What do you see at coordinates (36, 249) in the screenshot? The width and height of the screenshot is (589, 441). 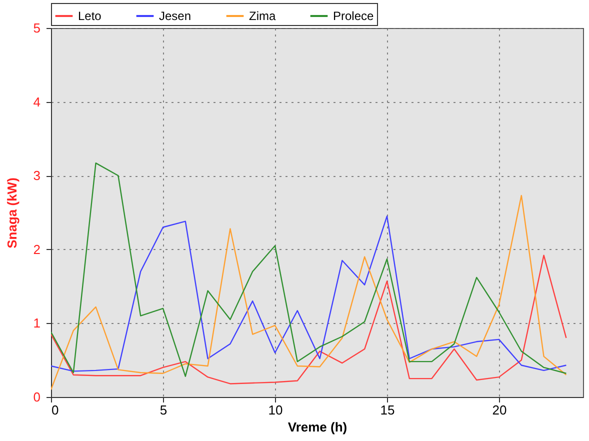 I see `y-tick-label: 2` at bounding box center [36, 249].